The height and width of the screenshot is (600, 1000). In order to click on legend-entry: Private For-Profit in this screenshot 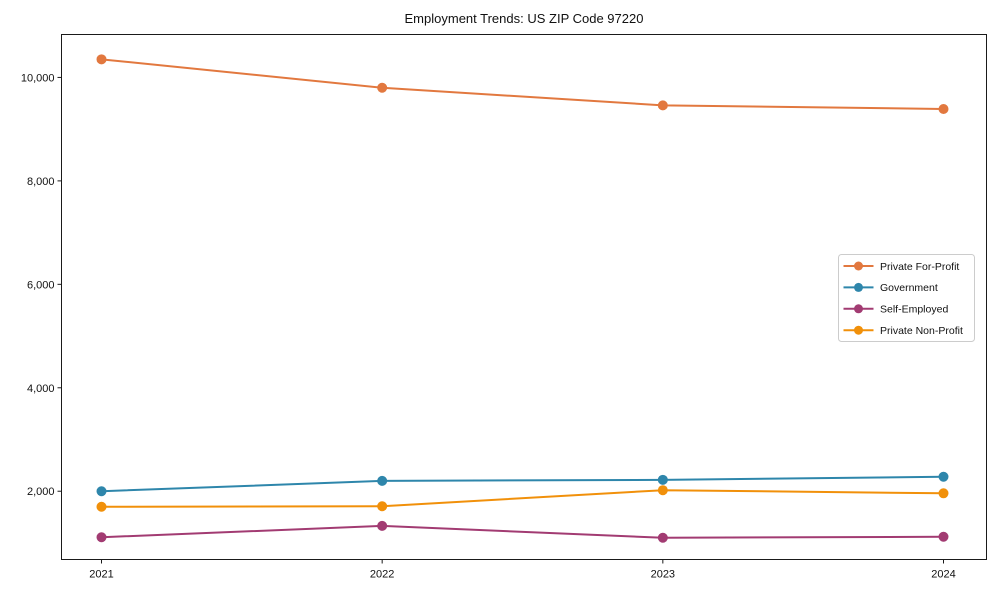, I will do `click(901, 267)`.